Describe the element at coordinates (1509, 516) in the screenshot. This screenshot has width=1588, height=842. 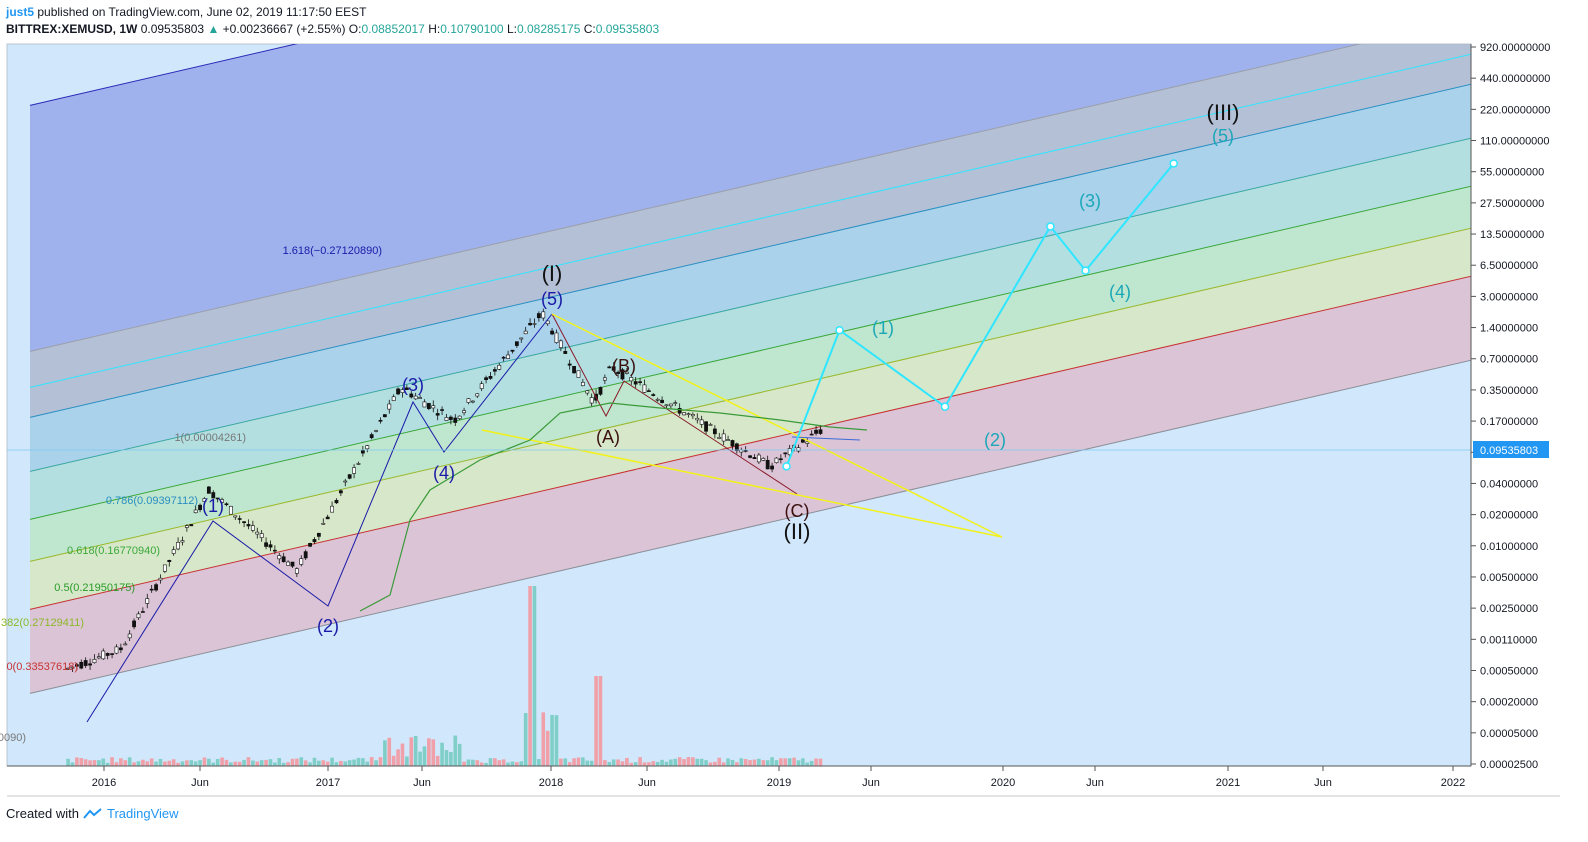
I see `price-tick-label: 0.02000000` at that location.